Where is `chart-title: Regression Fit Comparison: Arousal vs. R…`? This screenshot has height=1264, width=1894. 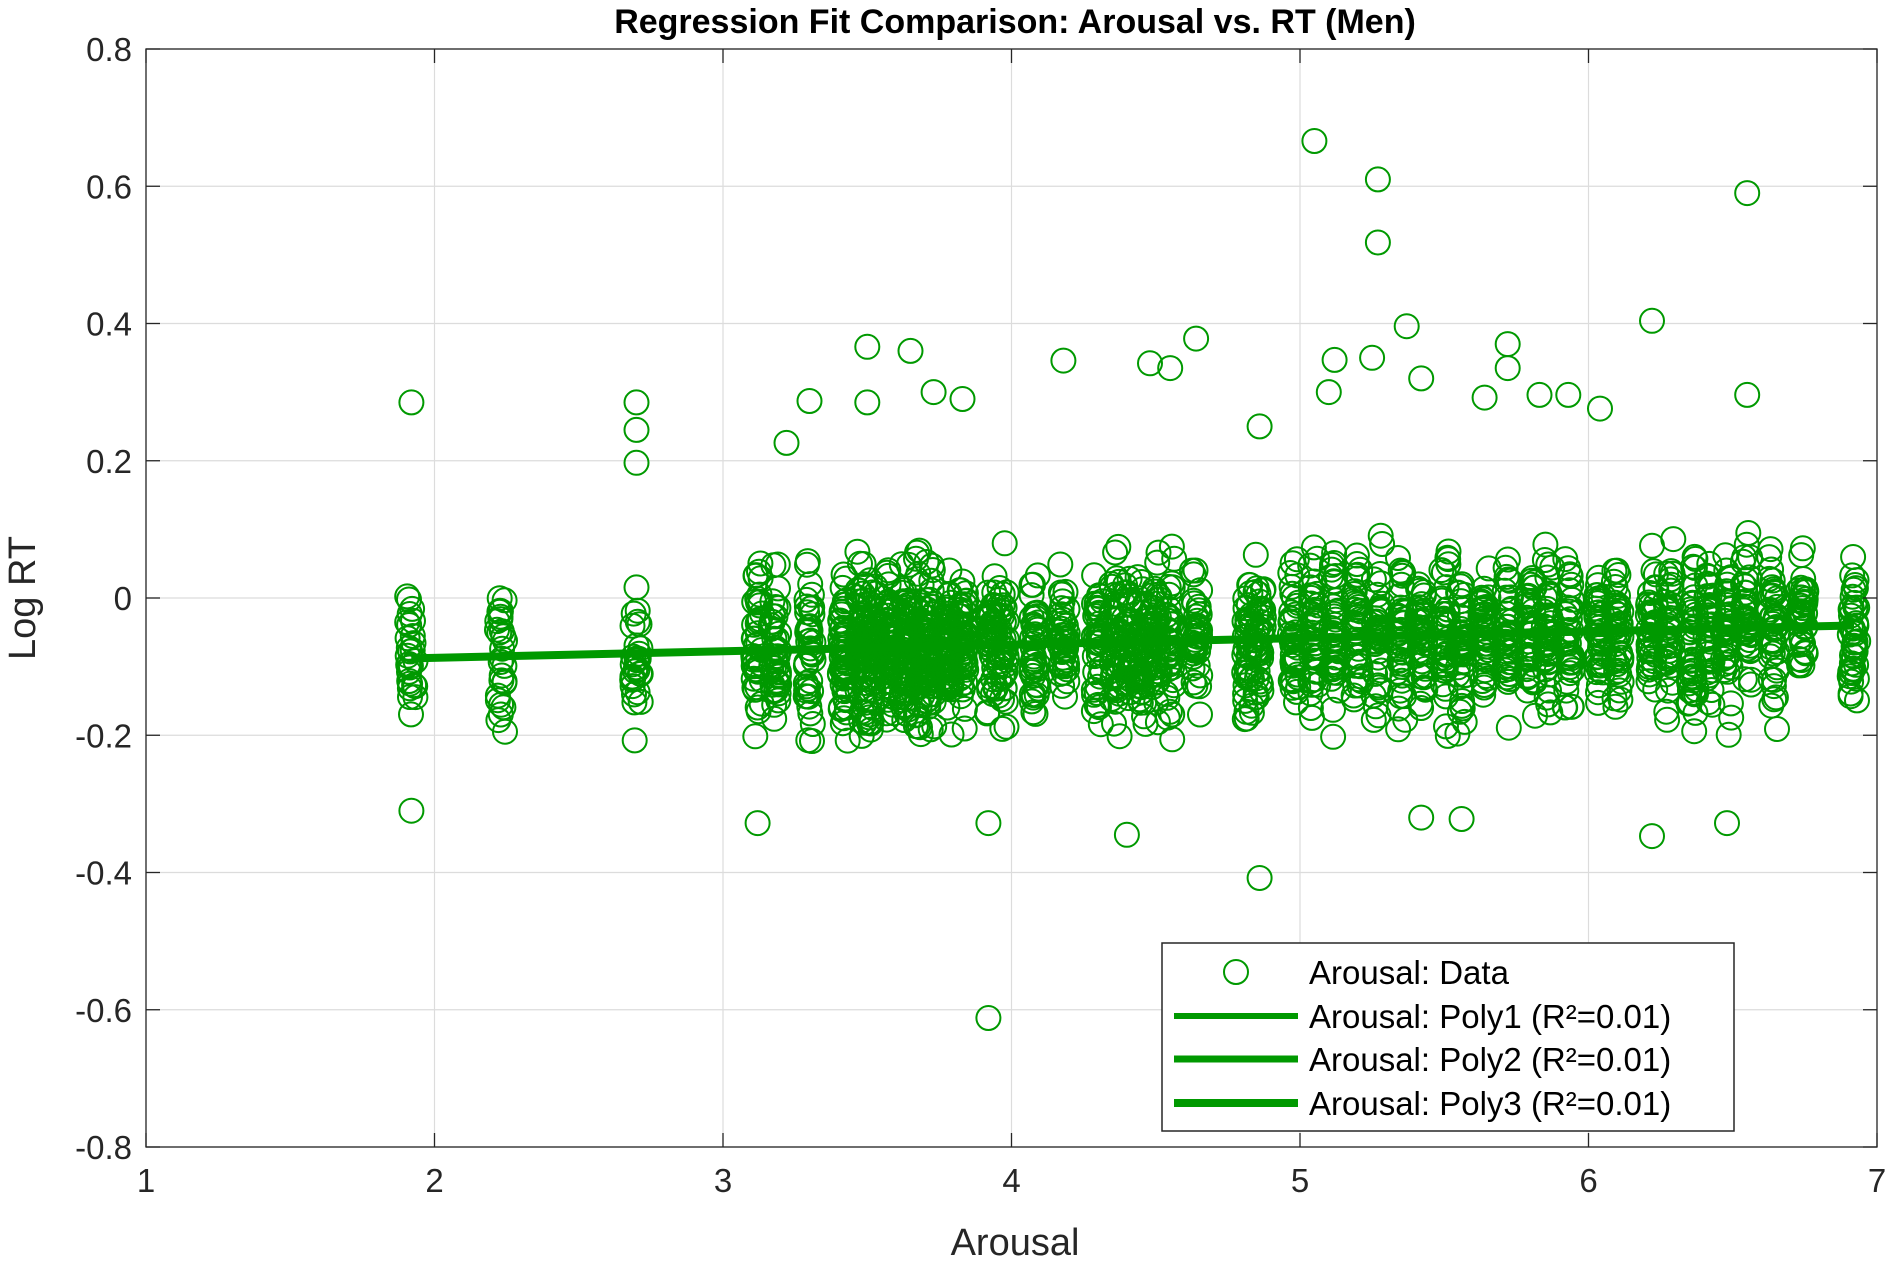 chart-title: Regression Fit Comparison: Arousal vs. R… is located at coordinates (1015, 22).